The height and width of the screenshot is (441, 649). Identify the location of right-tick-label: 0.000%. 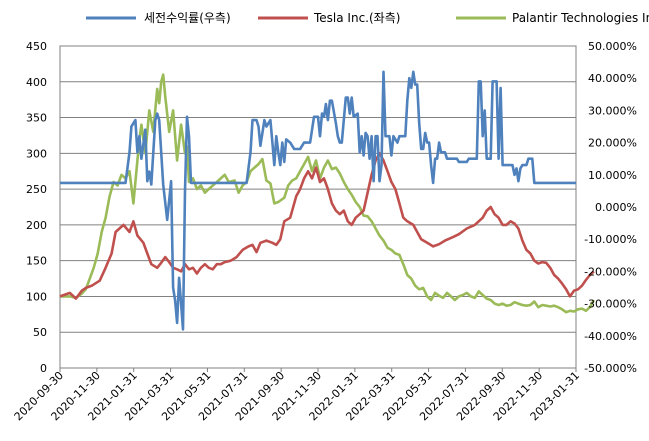
(616, 207).